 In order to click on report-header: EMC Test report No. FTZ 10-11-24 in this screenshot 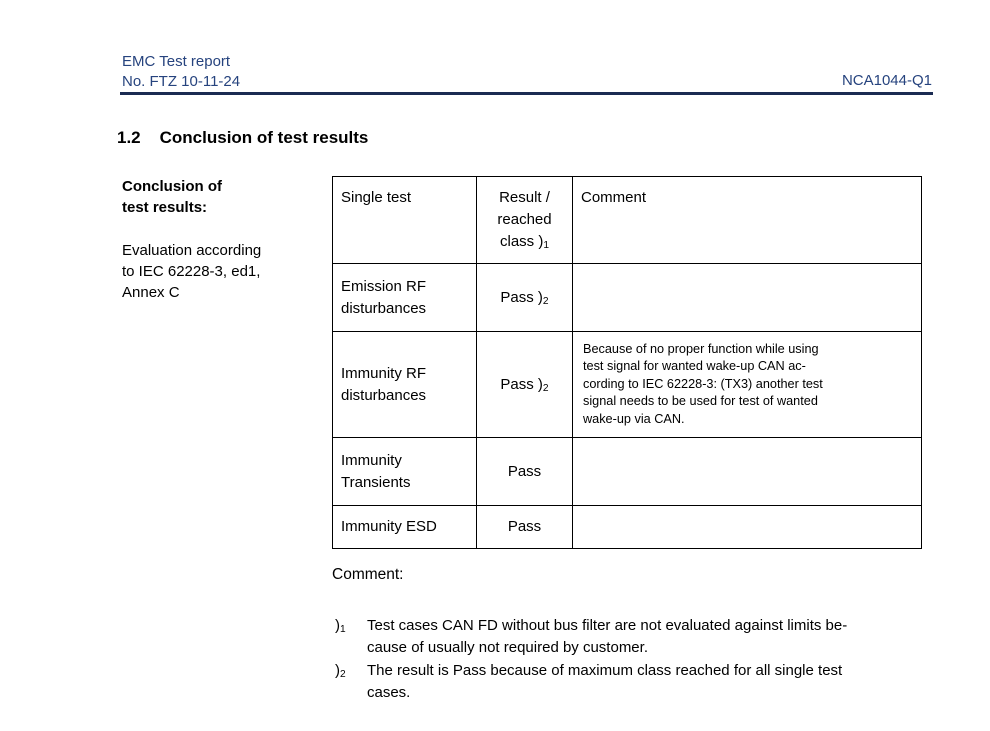, I will do `click(181, 72)`.